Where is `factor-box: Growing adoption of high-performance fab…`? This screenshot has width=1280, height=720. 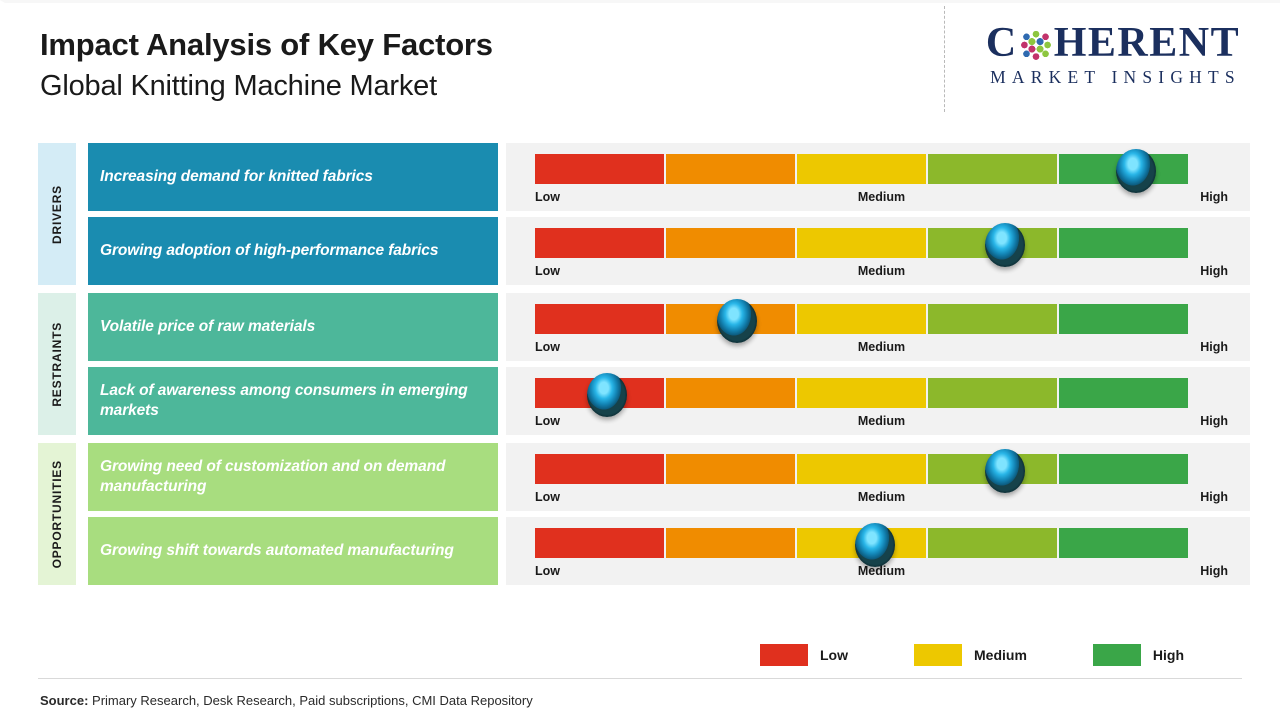
factor-box: Growing adoption of high-performance fab… is located at coordinates (293, 251).